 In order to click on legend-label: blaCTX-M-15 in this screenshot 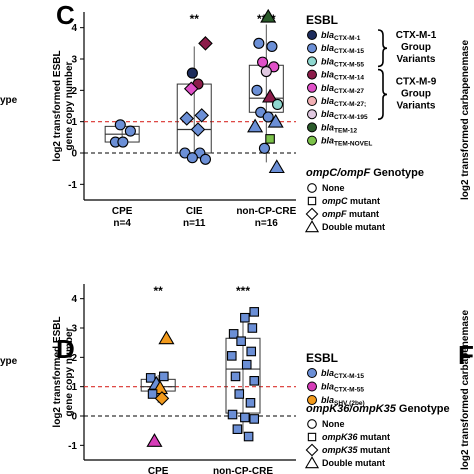, I will do `click(342, 49)`.